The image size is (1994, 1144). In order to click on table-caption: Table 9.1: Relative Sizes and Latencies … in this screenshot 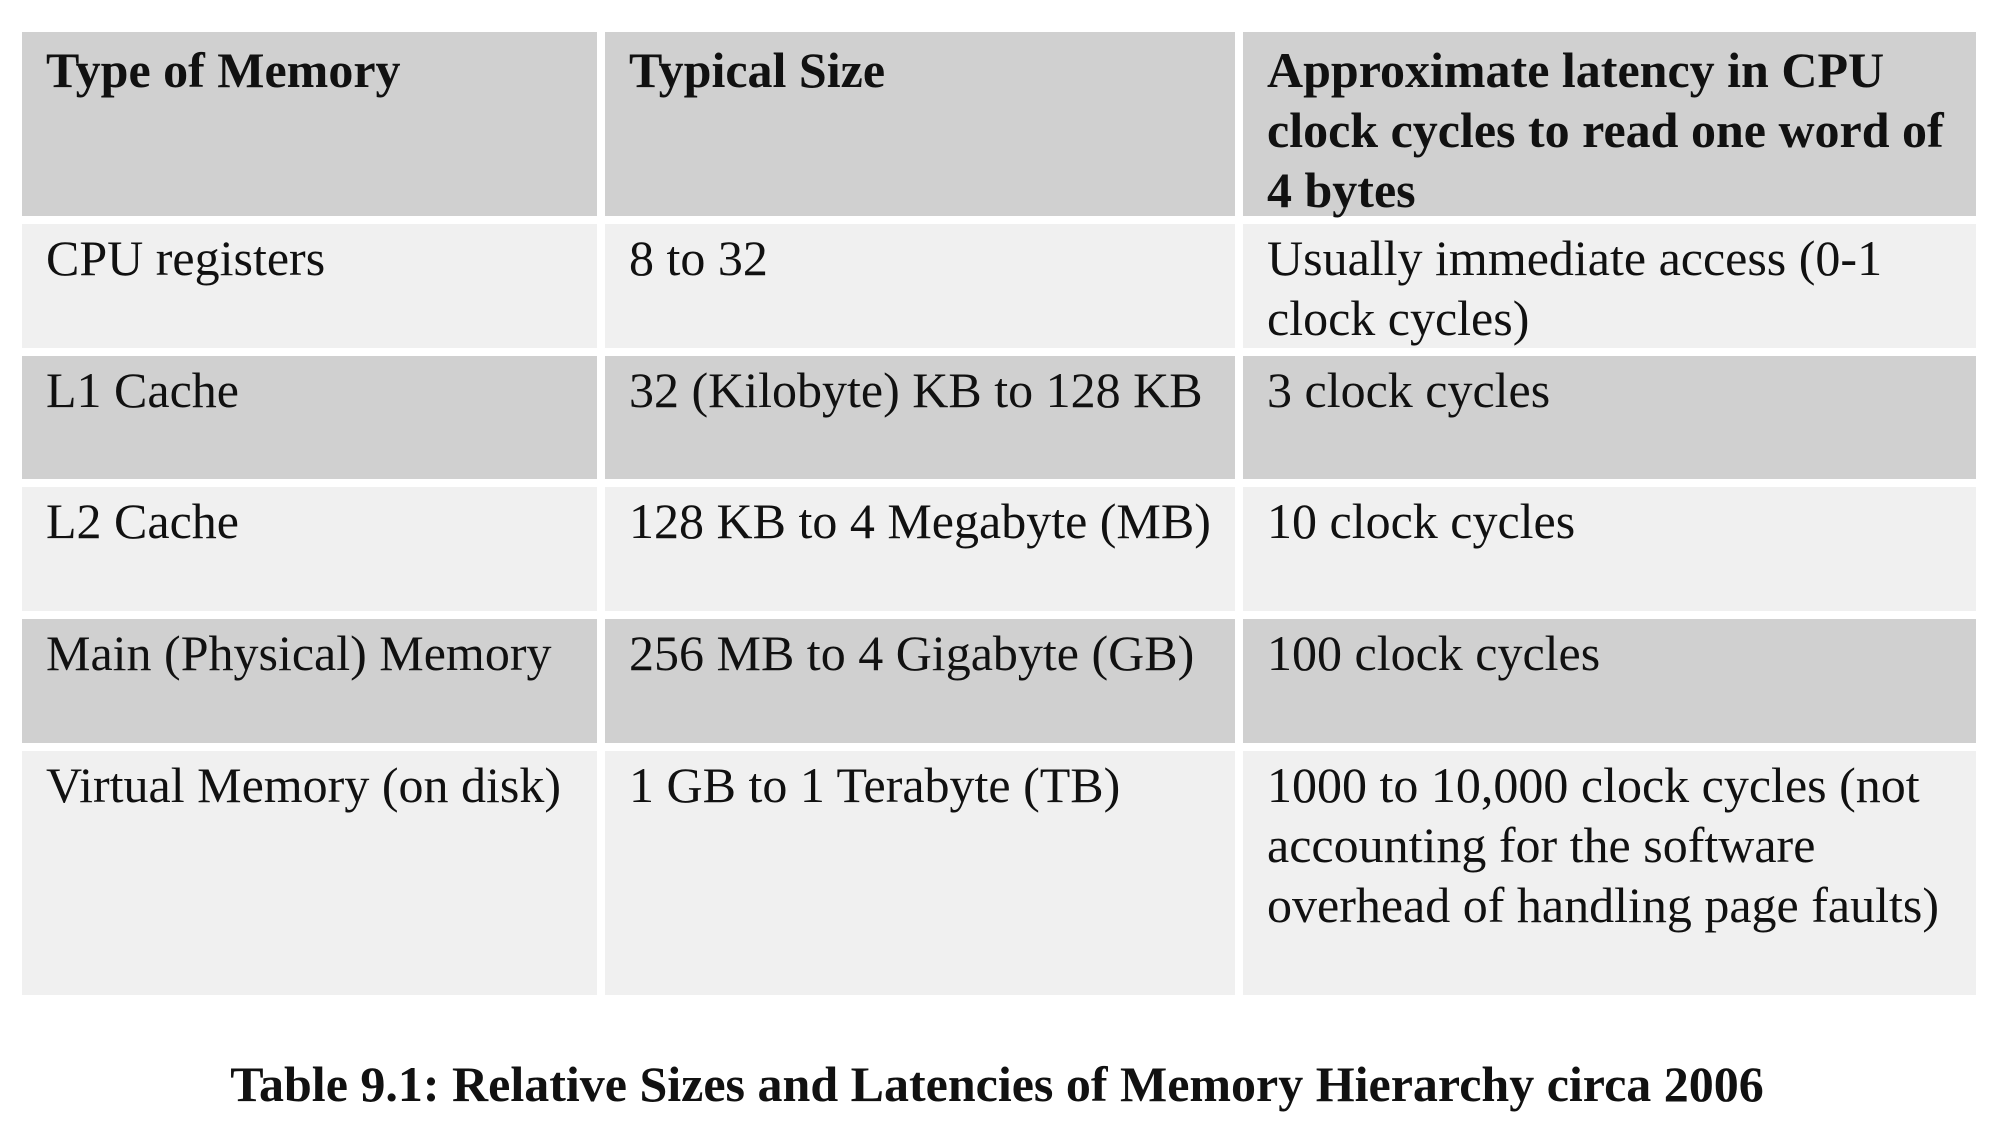, I will do `click(997, 1084)`.